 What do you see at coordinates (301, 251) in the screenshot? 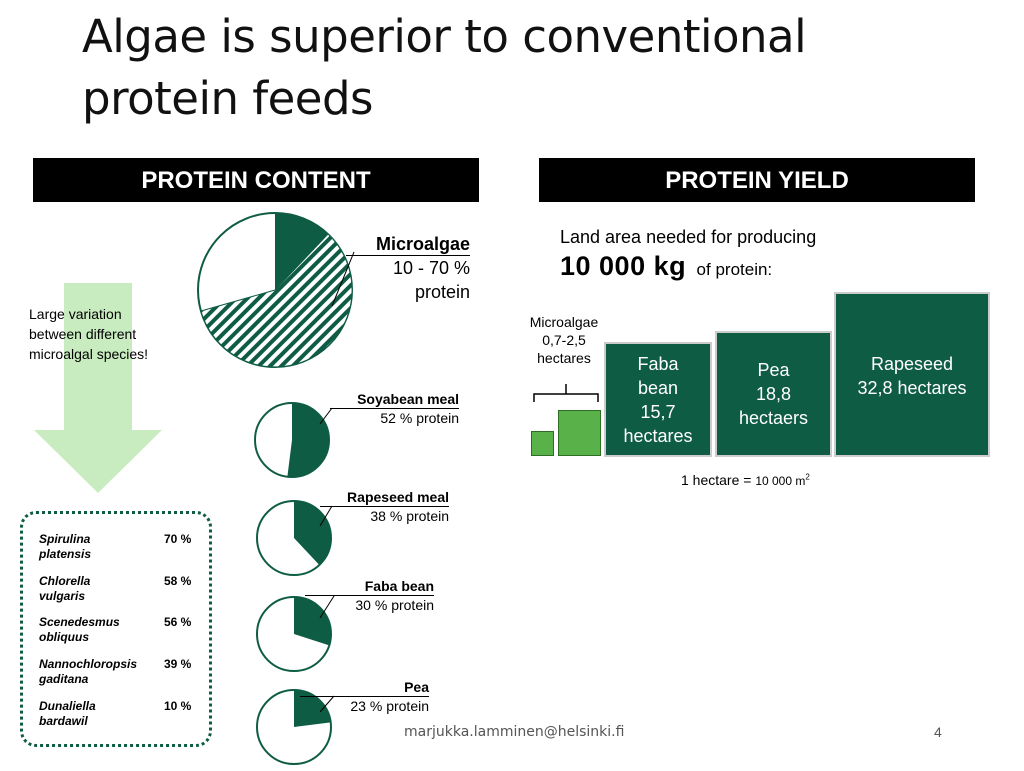
I see `pie-slice-min` at bounding box center [301, 251].